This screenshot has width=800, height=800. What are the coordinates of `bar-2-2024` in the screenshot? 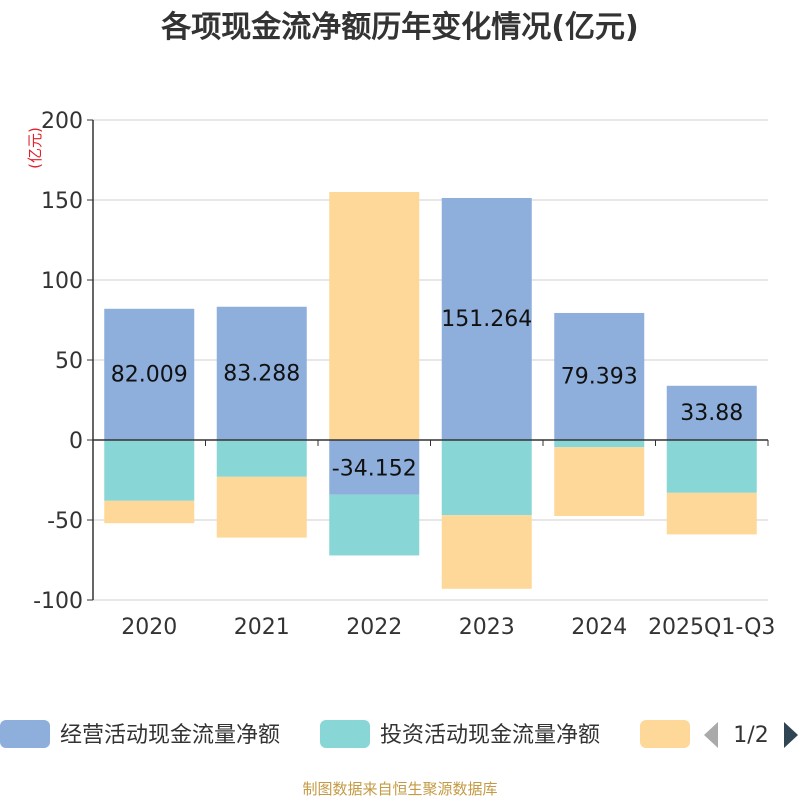 It's located at (599, 444).